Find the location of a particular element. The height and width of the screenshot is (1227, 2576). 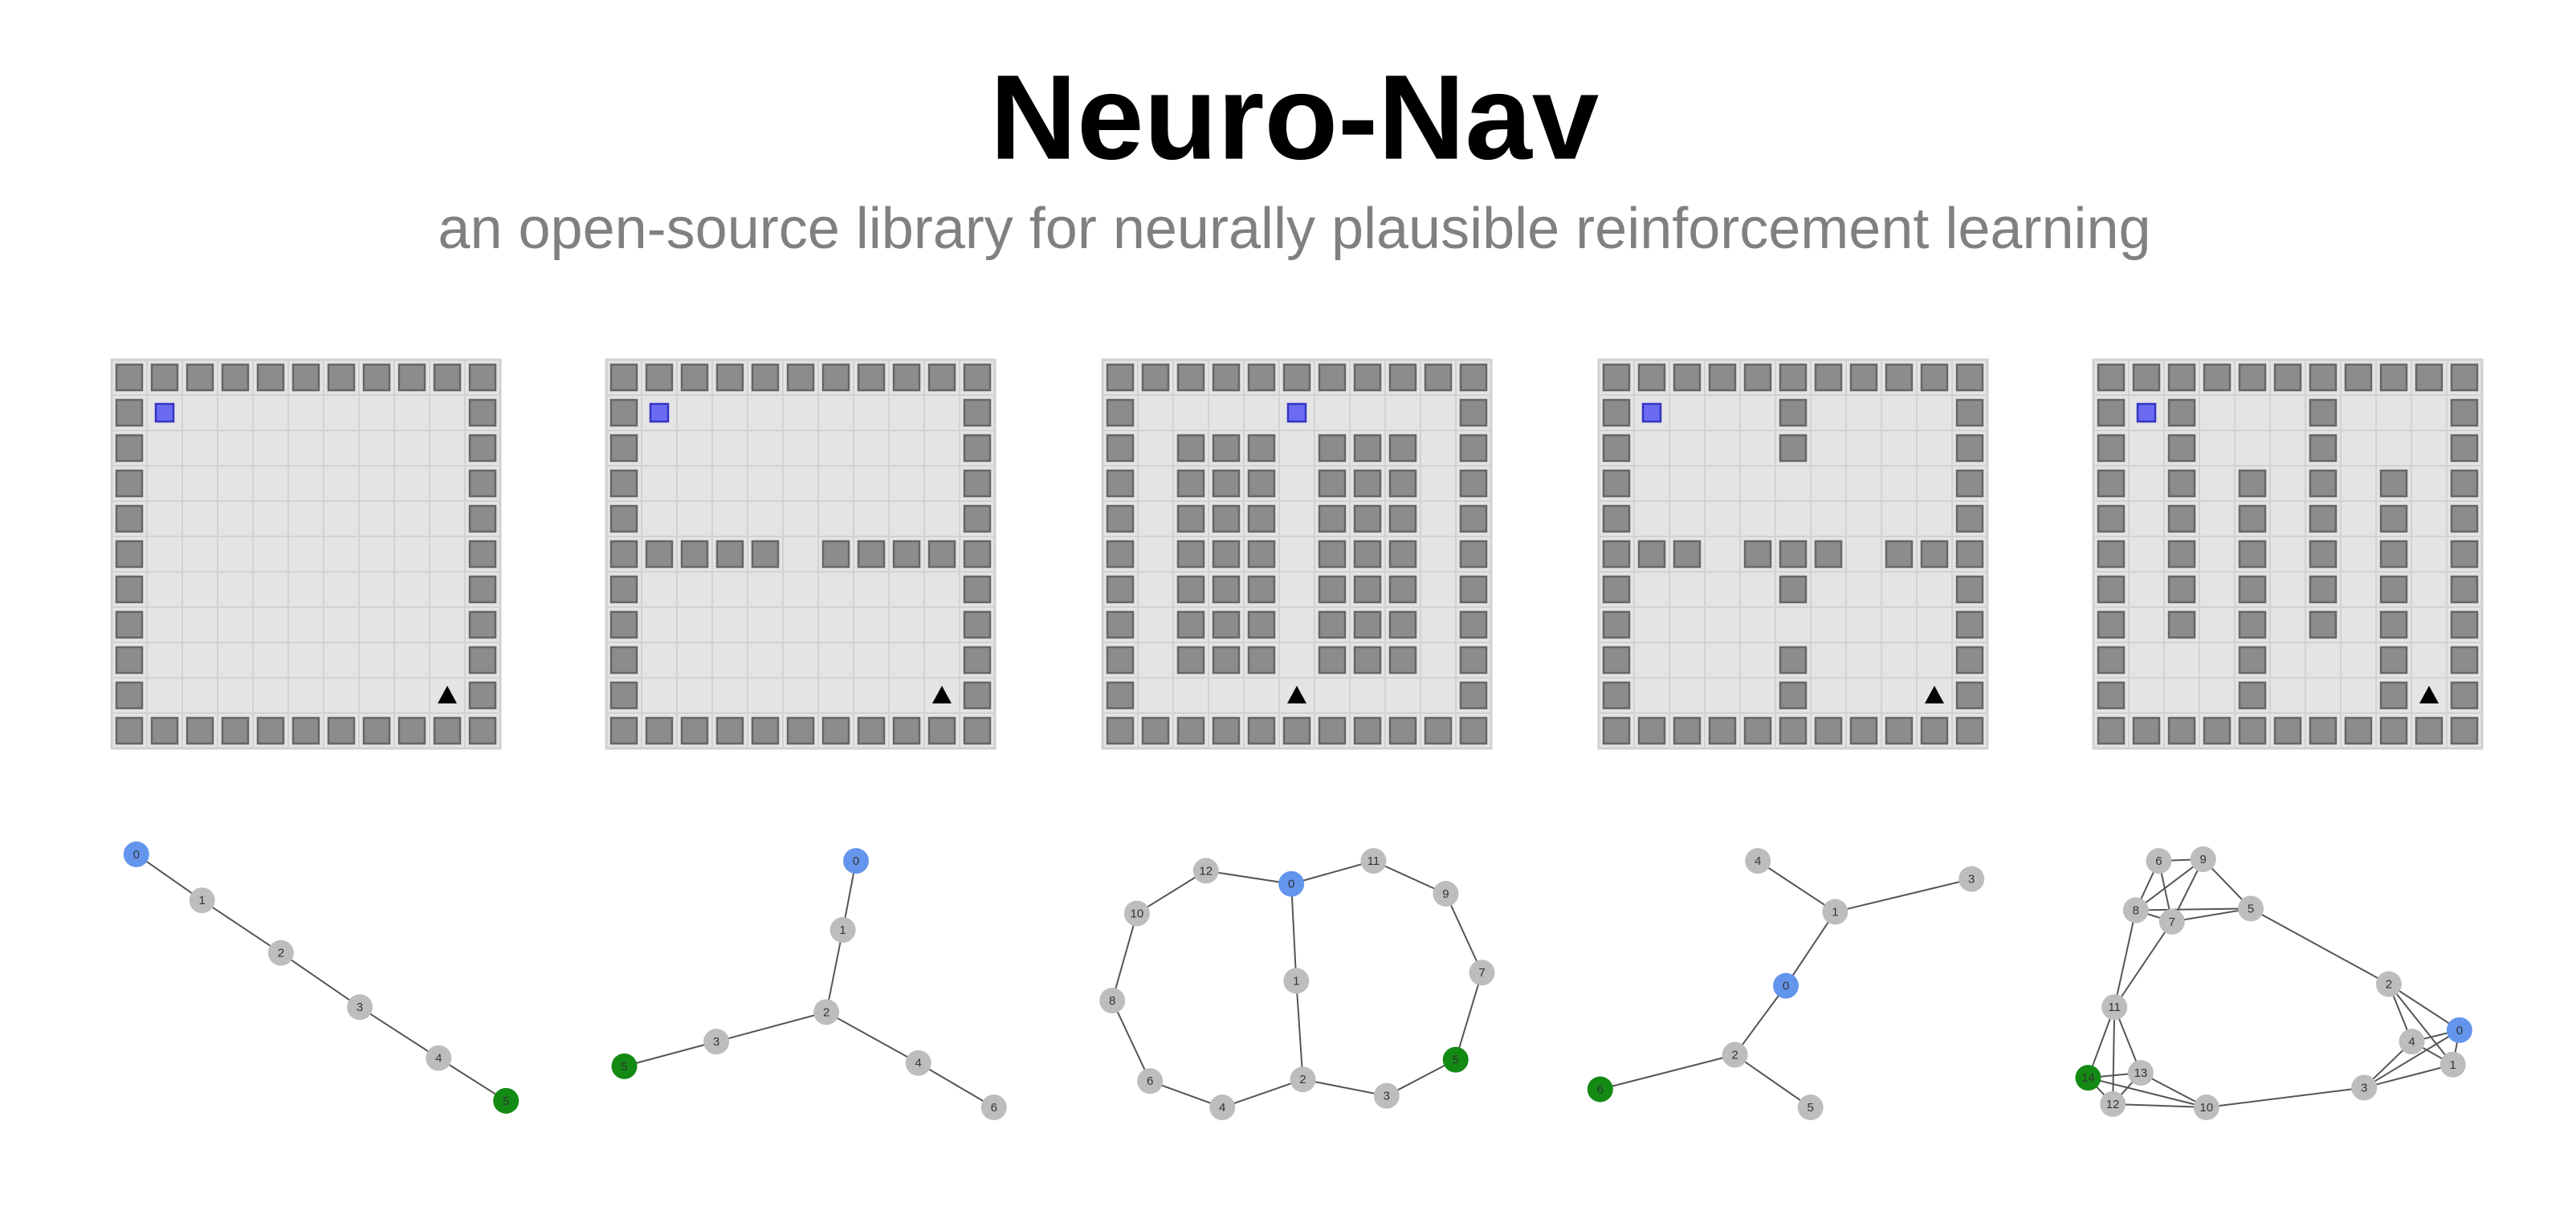

title: Neuro-Nav is located at coordinates (1295, 117).